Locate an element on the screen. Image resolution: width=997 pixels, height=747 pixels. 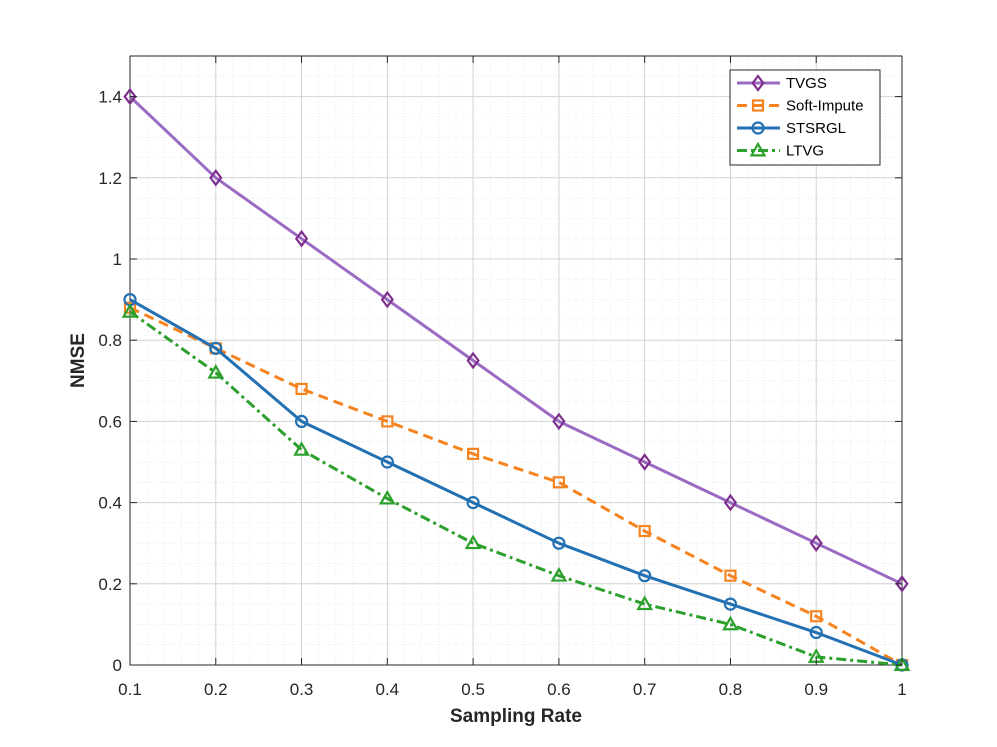
legend-item: TVGS is located at coordinates (782, 83).